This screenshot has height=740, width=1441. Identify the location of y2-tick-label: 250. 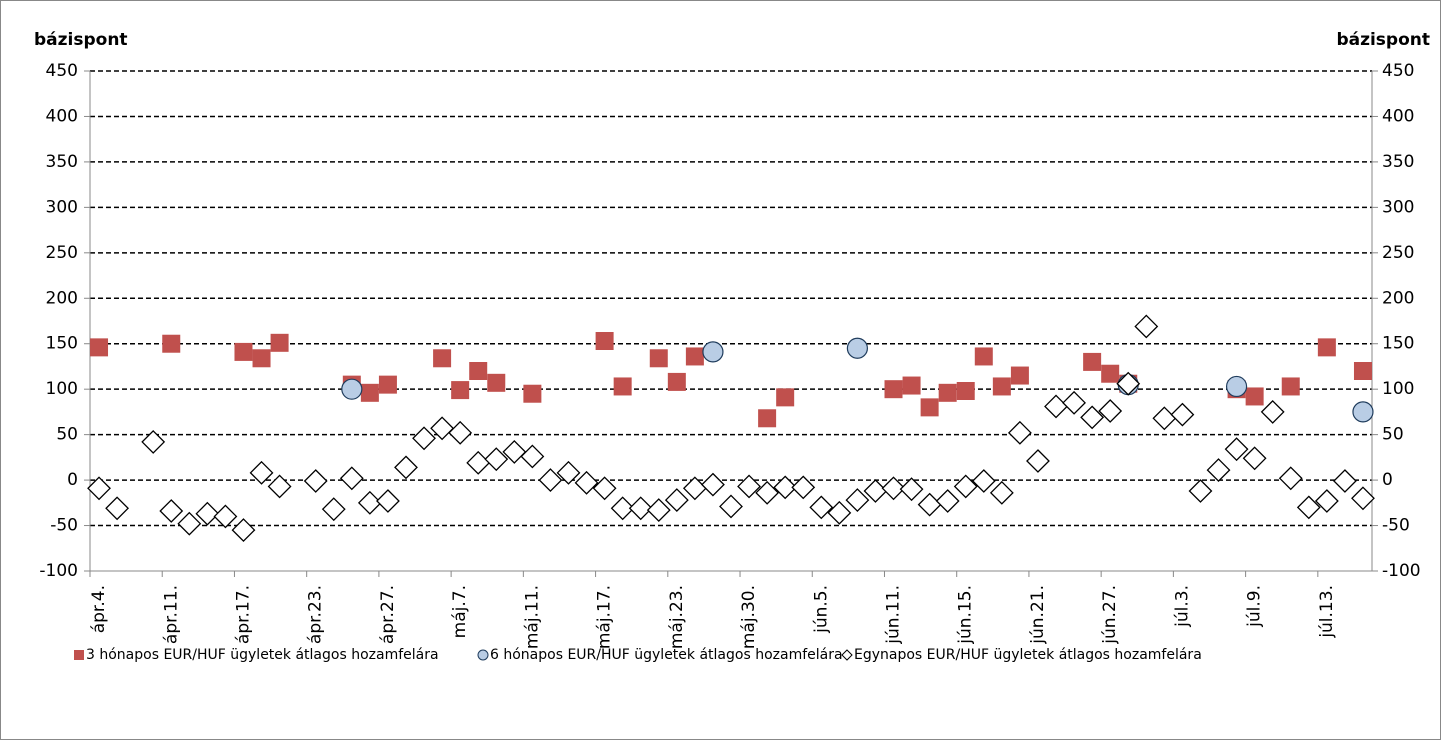
(1398, 253).